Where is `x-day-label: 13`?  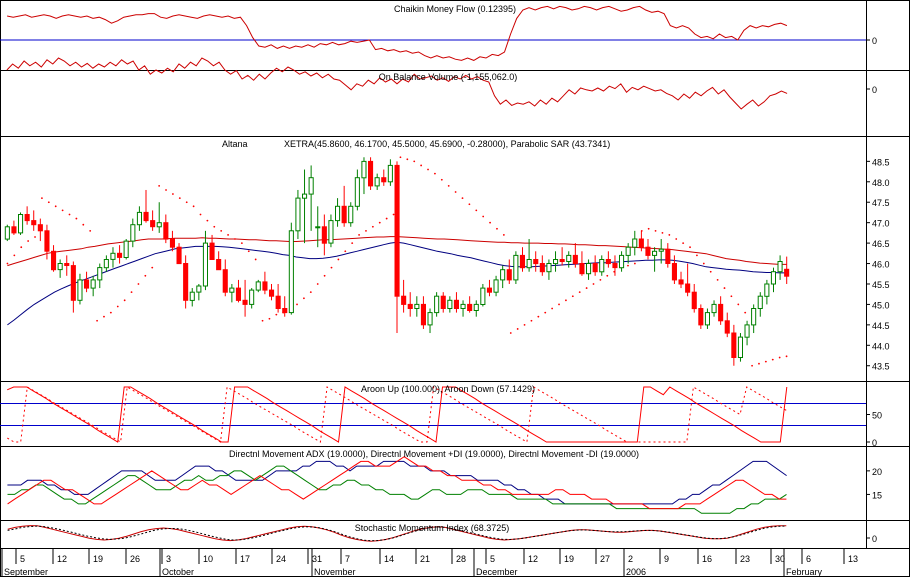 x-day-label: 13 is located at coordinates (853, 559).